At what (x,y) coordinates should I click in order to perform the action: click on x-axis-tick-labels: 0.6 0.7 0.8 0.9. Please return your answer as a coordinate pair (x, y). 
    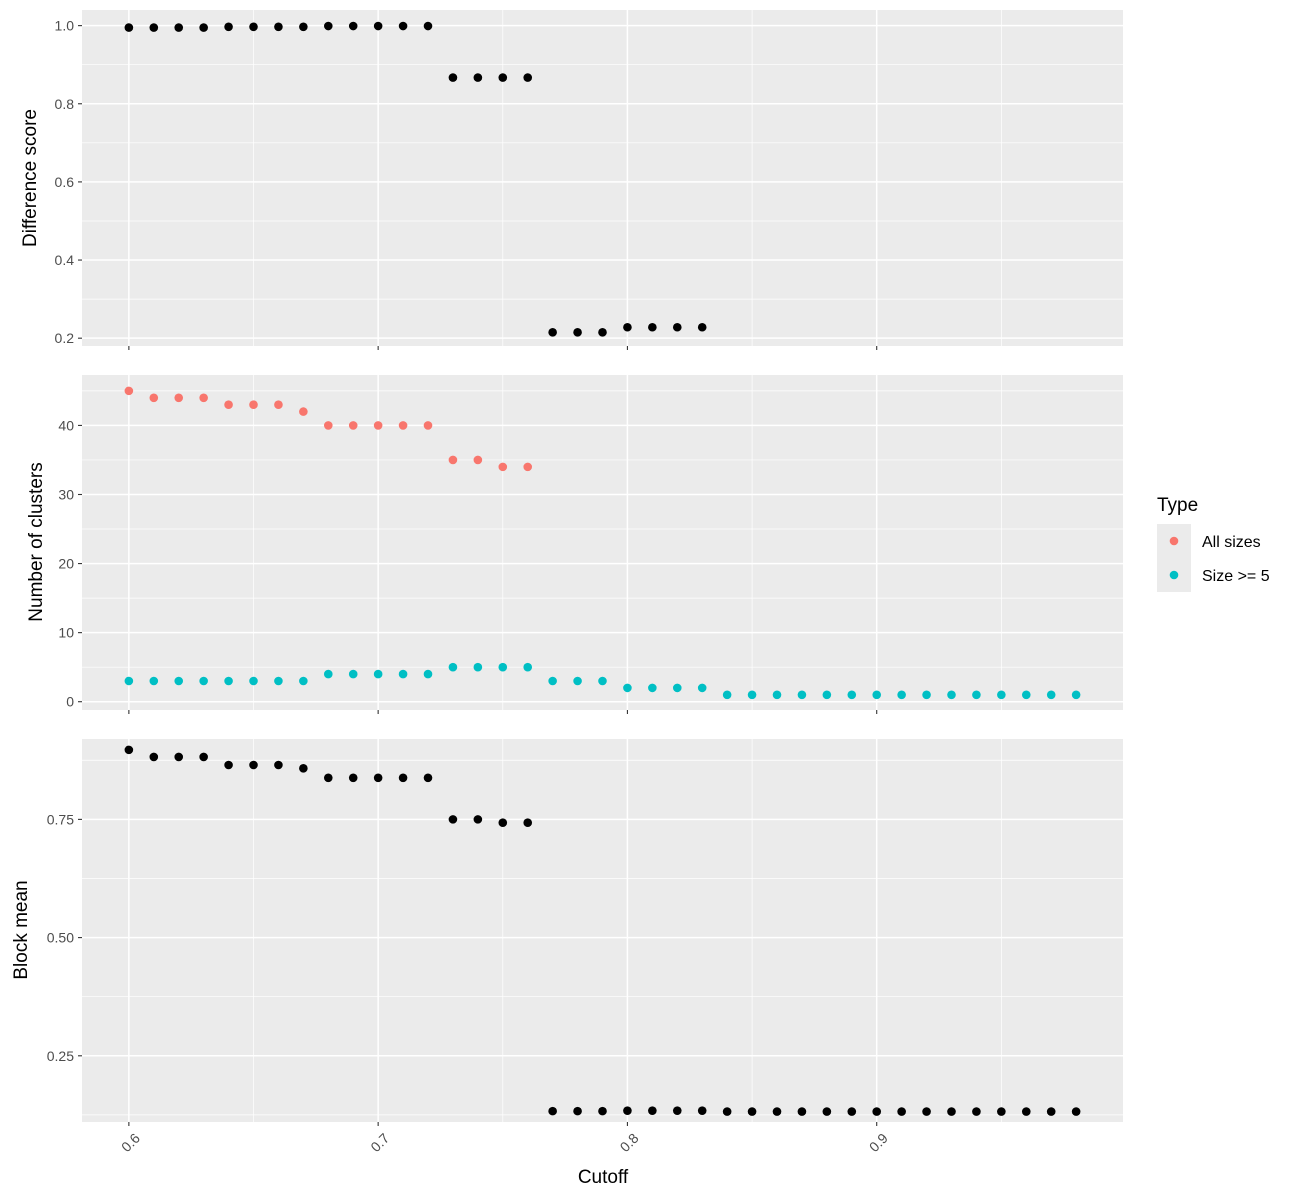
    Looking at the image, I should click on (504, 1142).